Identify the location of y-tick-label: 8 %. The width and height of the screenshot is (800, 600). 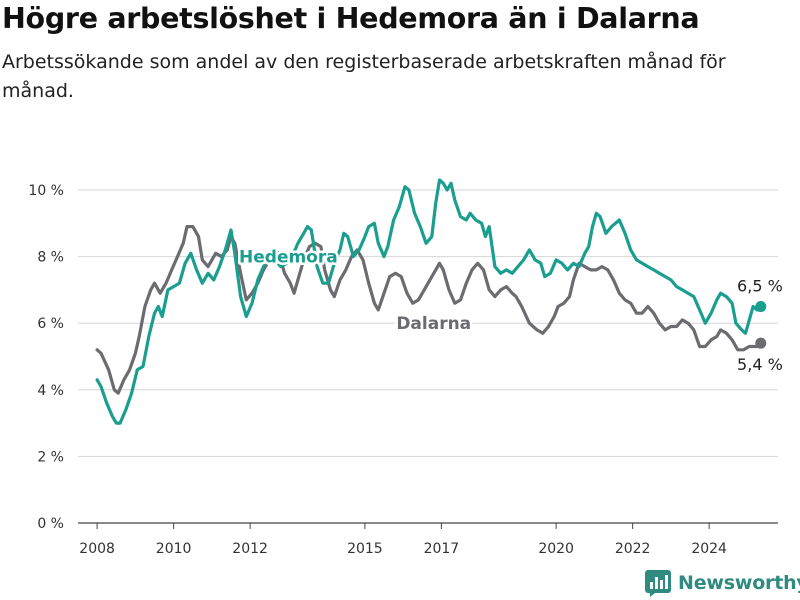
(50, 258).